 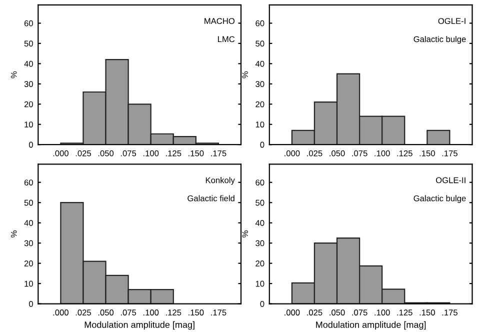 I want to click on annotation: Konkoly, so click(x=220, y=181).